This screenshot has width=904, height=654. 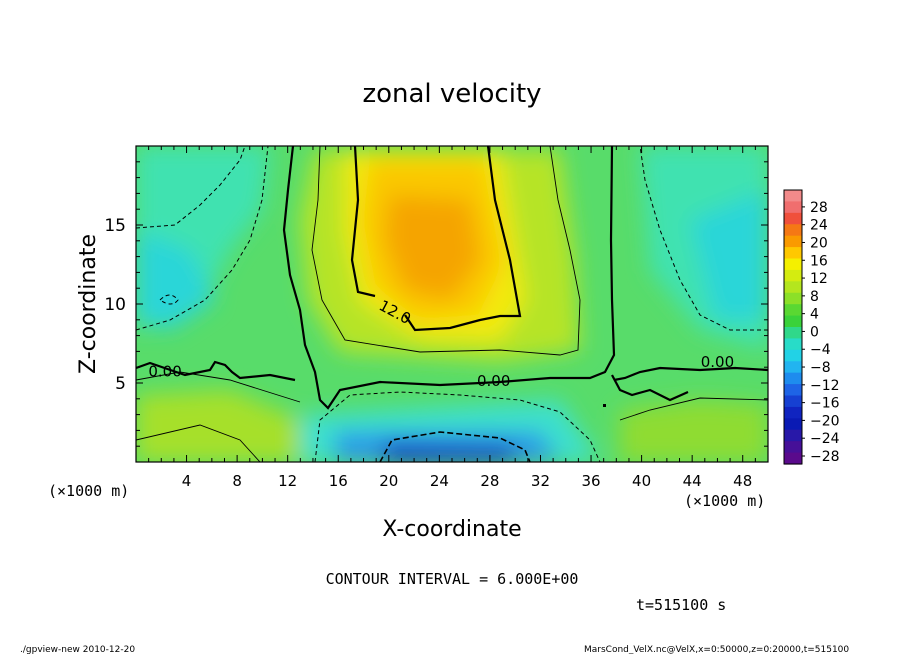 I want to click on field-region-lower-right, so click(x=694, y=431).